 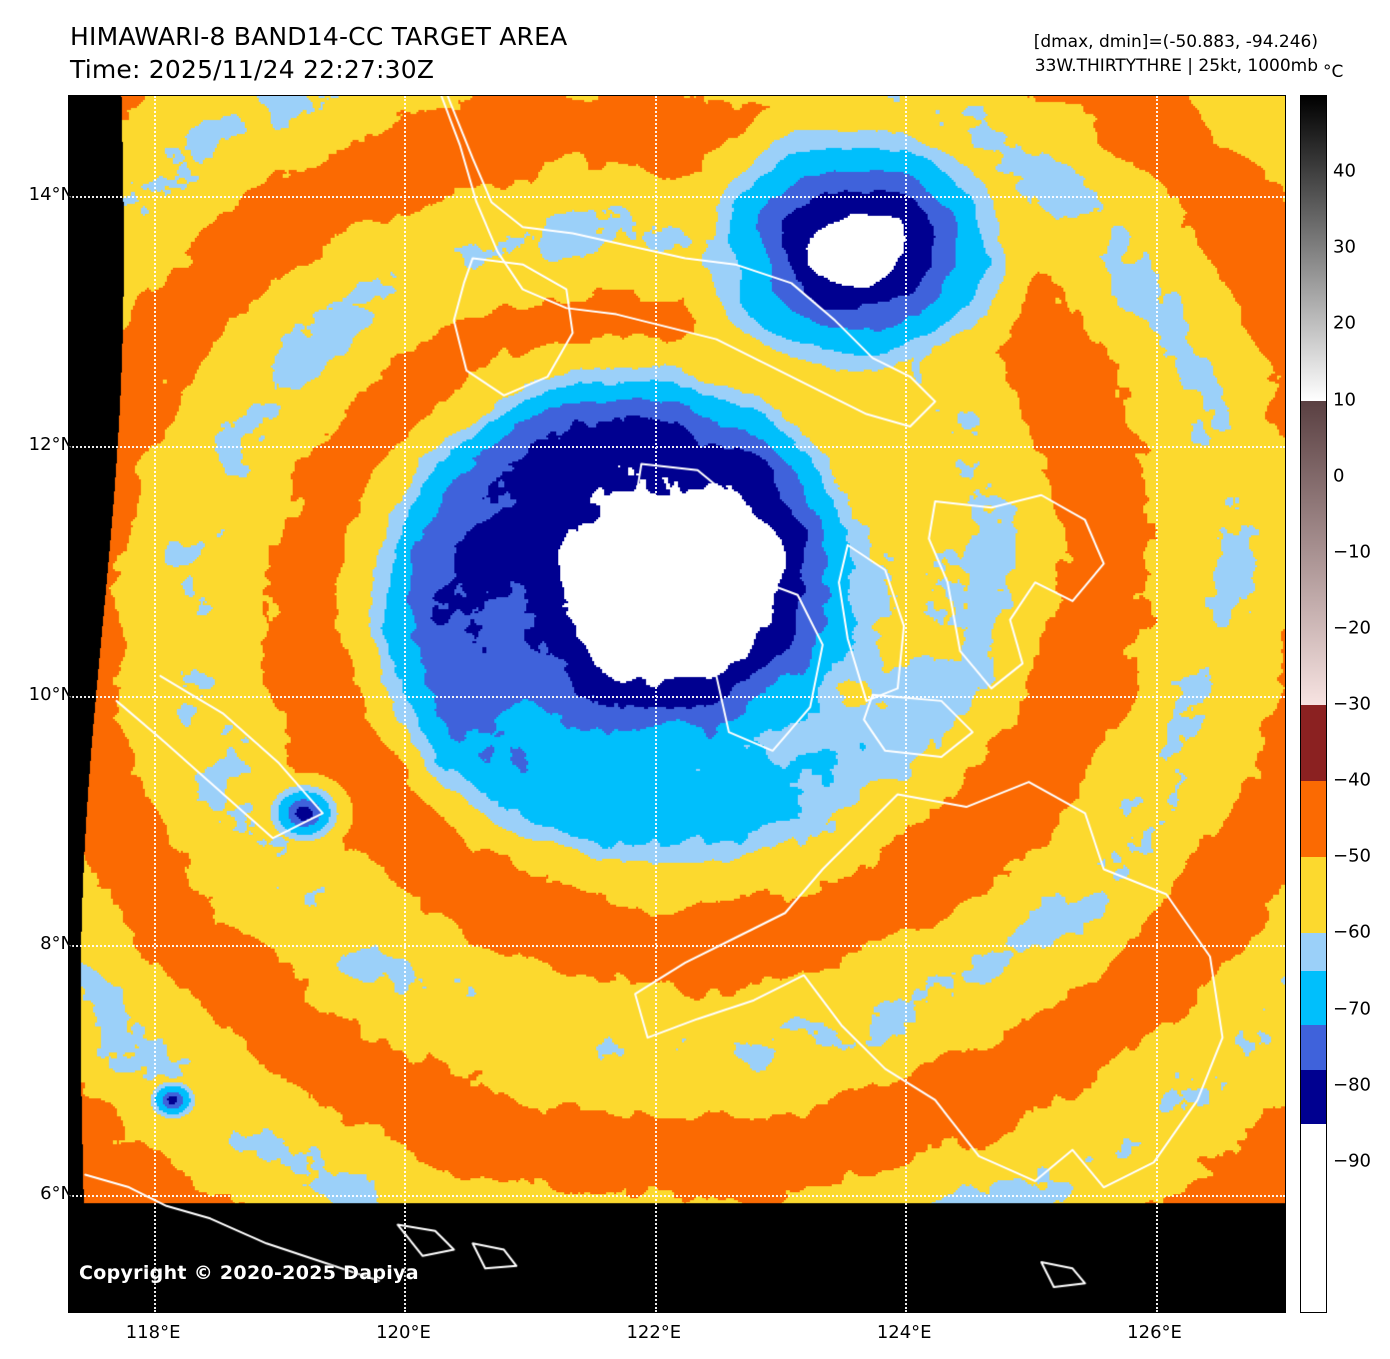 What do you see at coordinates (1313, 819) in the screenshot?
I see `colorbar-segment-orange` at bounding box center [1313, 819].